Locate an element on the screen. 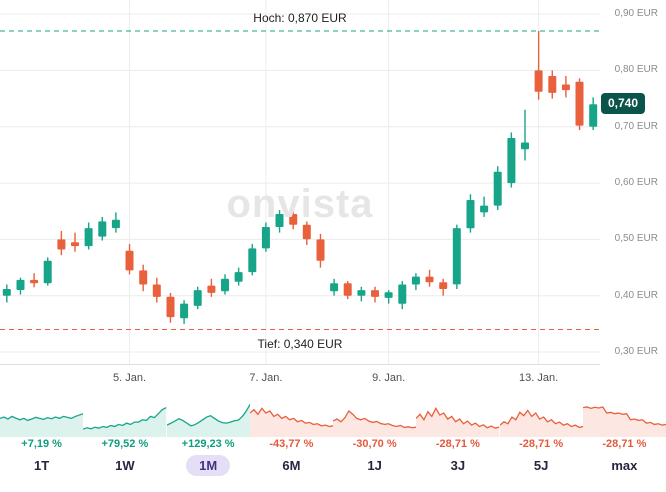  sparkline-5j is located at coordinates (541, 416).